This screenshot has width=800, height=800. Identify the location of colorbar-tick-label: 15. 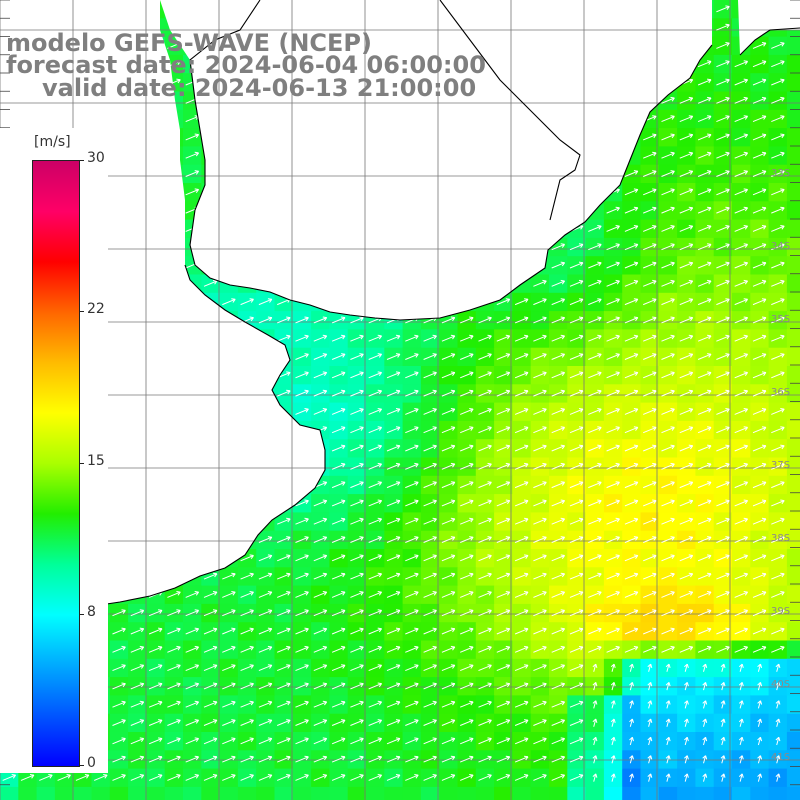
(96, 460).